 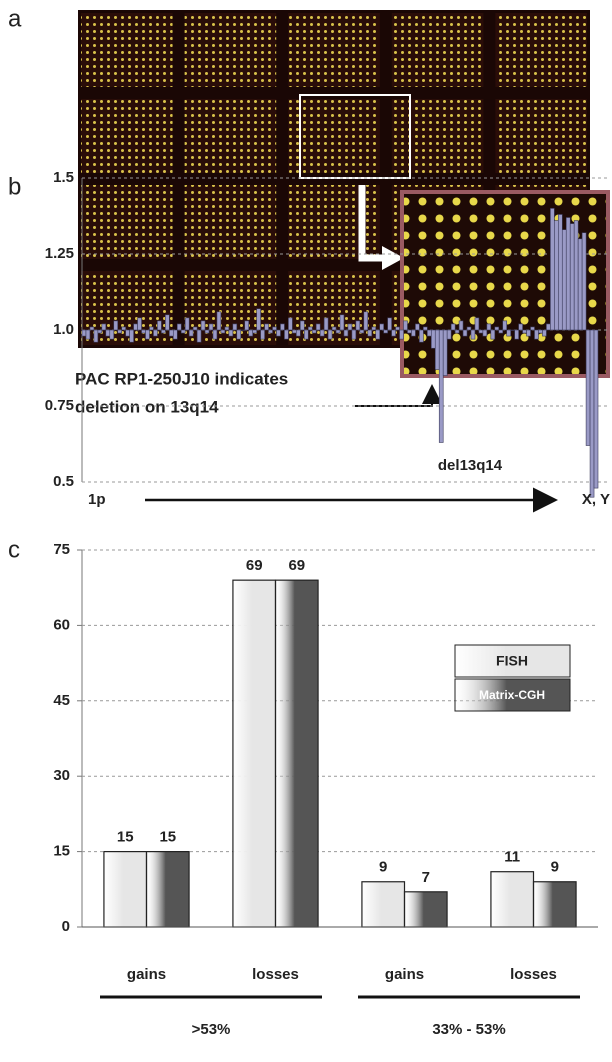 What do you see at coordinates (61, 851) in the screenshot?
I see `y-tick-label: 15` at bounding box center [61, 851].